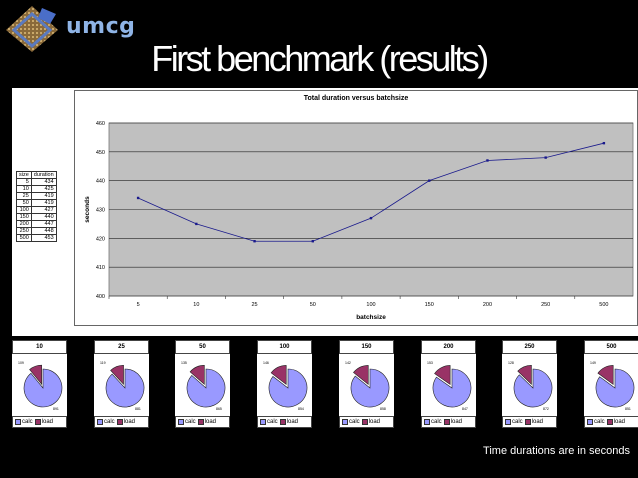  What do you see at coordinates (487, 305) in the screenshot?
I see `x-tick-label: 200` at bounding box center [487, 305].